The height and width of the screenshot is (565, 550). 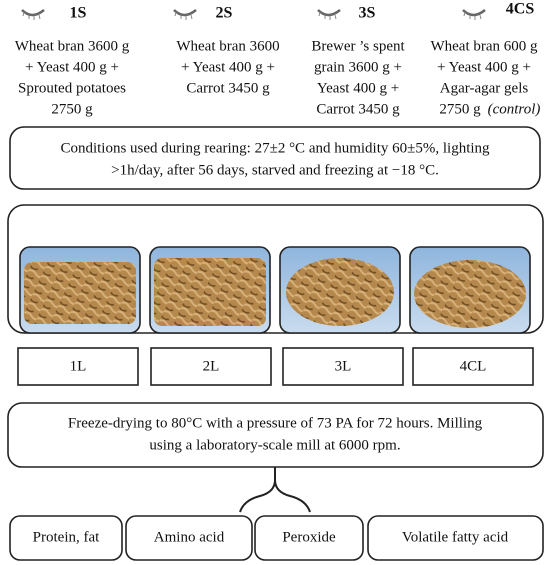 What do you see at coordinates (224, 13) in the screenshot?
I see `diet-label: 2S` at bounding box center [224, 13].